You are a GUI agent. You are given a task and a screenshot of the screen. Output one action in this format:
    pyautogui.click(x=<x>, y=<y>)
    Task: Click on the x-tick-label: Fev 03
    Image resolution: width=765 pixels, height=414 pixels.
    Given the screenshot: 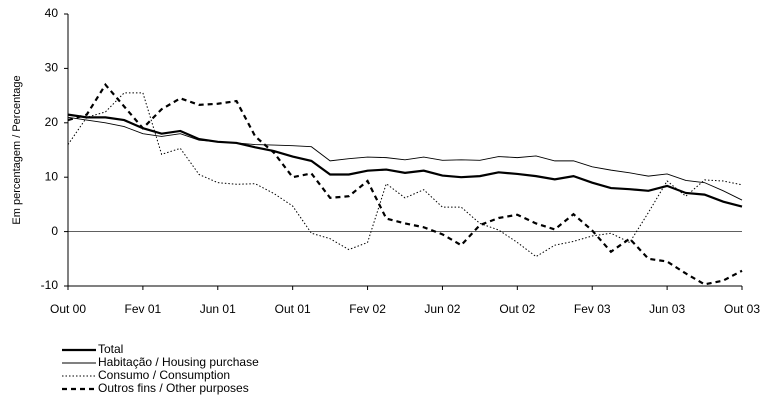 What is the action you would take?
    pyautogui.click(x=592, y=309)
    